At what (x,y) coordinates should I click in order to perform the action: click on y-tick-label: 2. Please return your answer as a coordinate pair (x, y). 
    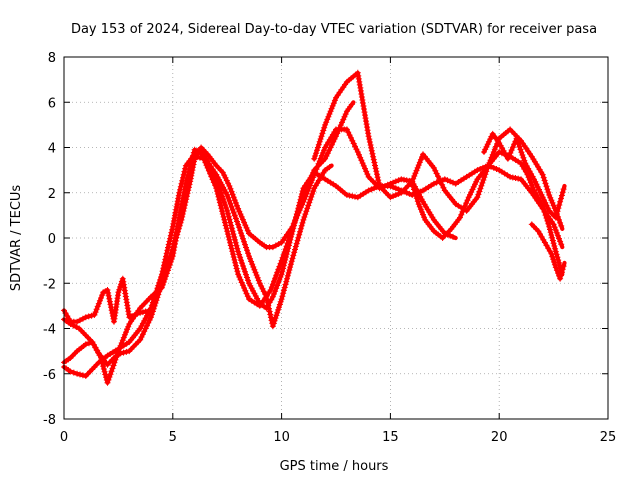
    Looking at the image, I should click on (52, 194).